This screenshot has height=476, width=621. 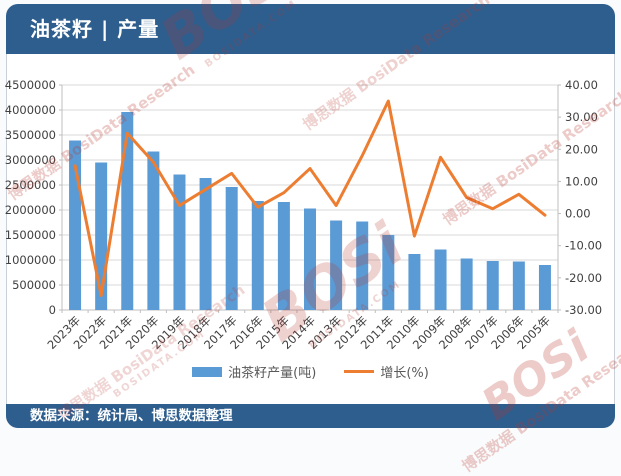 I want to click on page-title: 油茶籽 | 产量, so click(x=95, y=29).